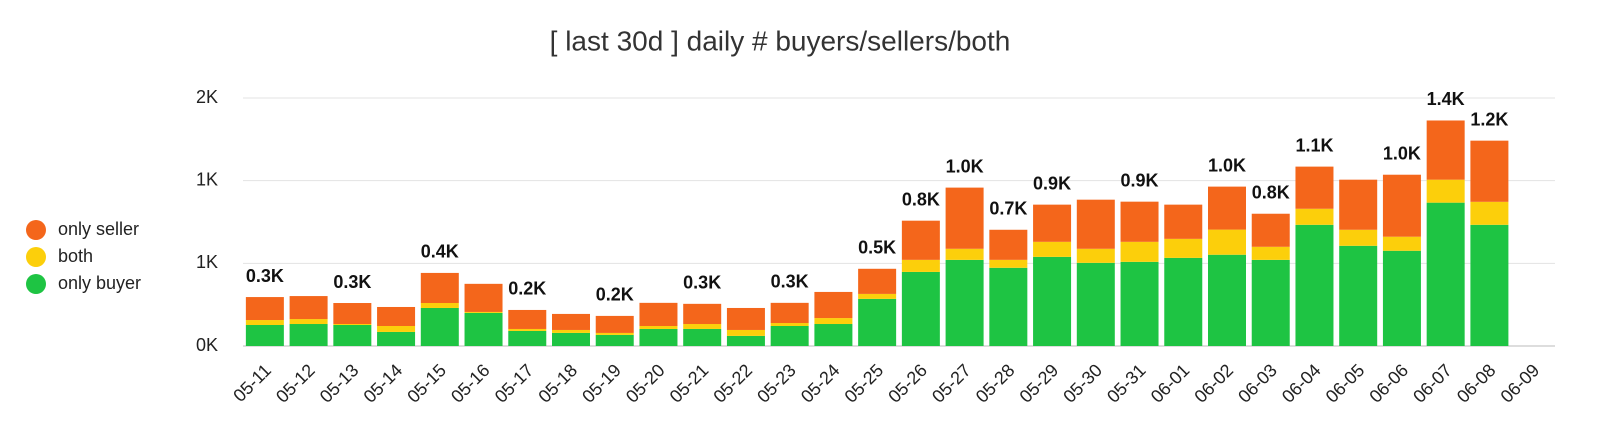 The image size is (1600, 446). What do you see at coordinates (470, 383) in the screenshot?
I see `x-tick-label: 05-16` at bounding box center [470, 383].